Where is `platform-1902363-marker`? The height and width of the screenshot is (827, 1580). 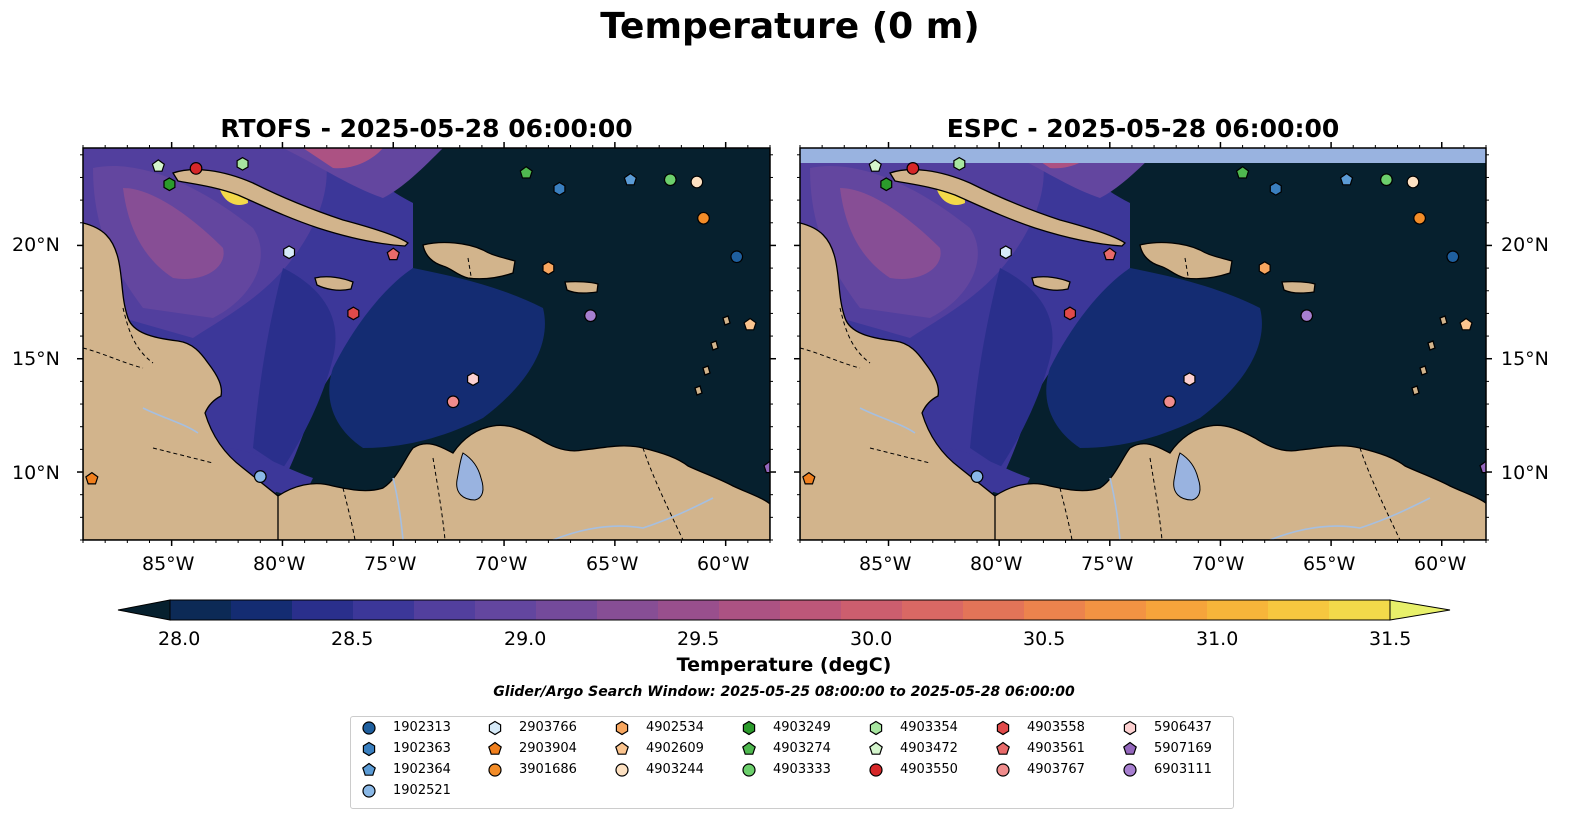 platform-1902363-marker is located at coordinates (1275, 188).